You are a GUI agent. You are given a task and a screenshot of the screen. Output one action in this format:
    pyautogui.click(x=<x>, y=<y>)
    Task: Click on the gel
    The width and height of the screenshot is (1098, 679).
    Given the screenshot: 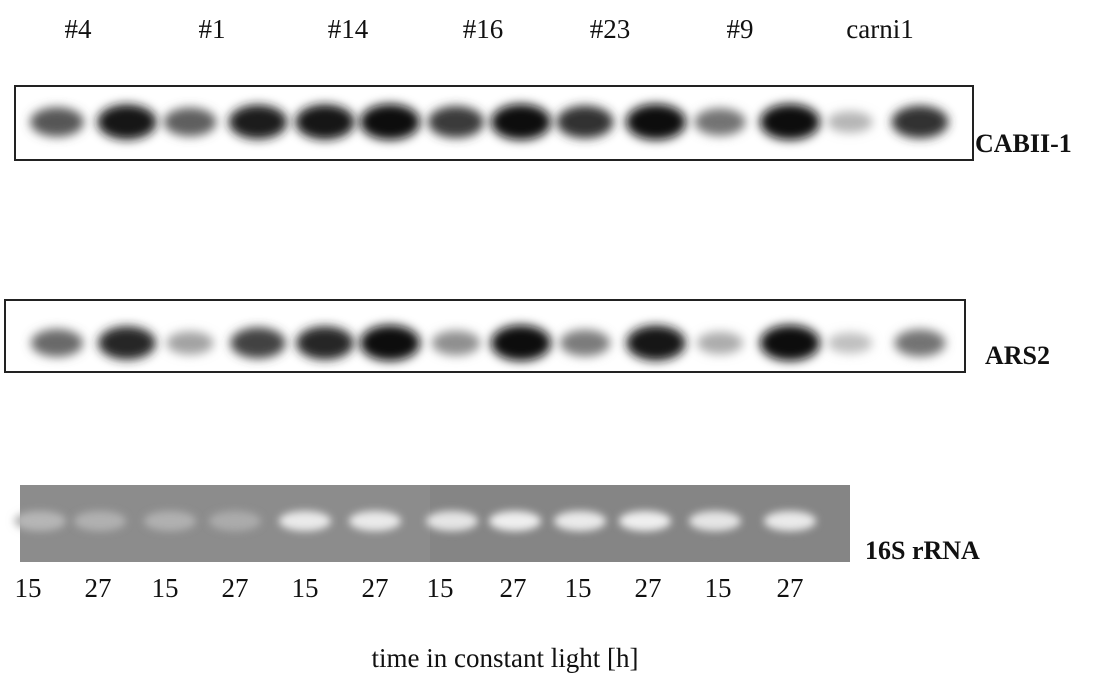 What is the action you would take?
    pyautogui.click(x=432, y=523)
    